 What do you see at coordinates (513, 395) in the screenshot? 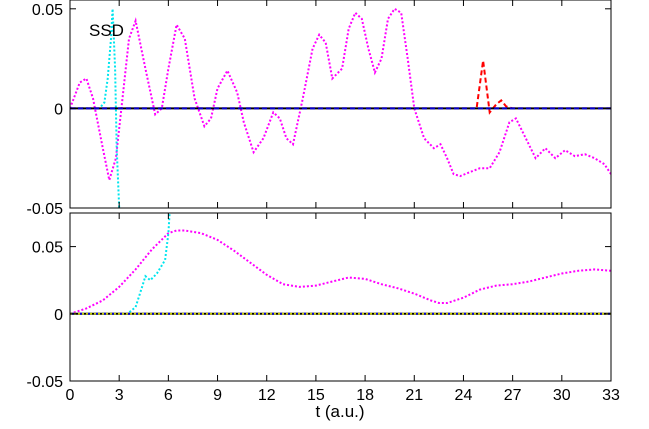
I see `x-tick-label: 27` at bounding box center [513, 395].